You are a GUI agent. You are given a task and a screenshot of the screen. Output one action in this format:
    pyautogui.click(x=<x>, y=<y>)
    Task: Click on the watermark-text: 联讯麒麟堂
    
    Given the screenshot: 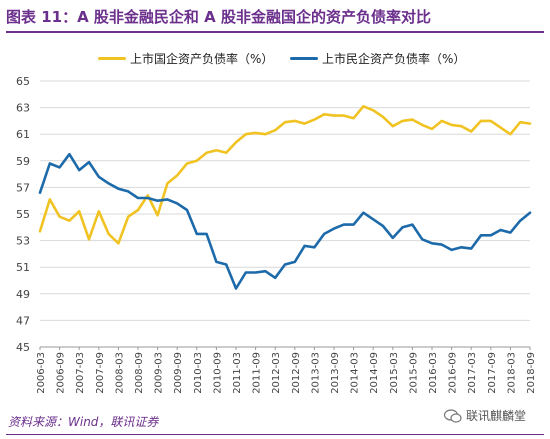 What is the action you would take?
    pyautogui.click(x=496, y=416)
    